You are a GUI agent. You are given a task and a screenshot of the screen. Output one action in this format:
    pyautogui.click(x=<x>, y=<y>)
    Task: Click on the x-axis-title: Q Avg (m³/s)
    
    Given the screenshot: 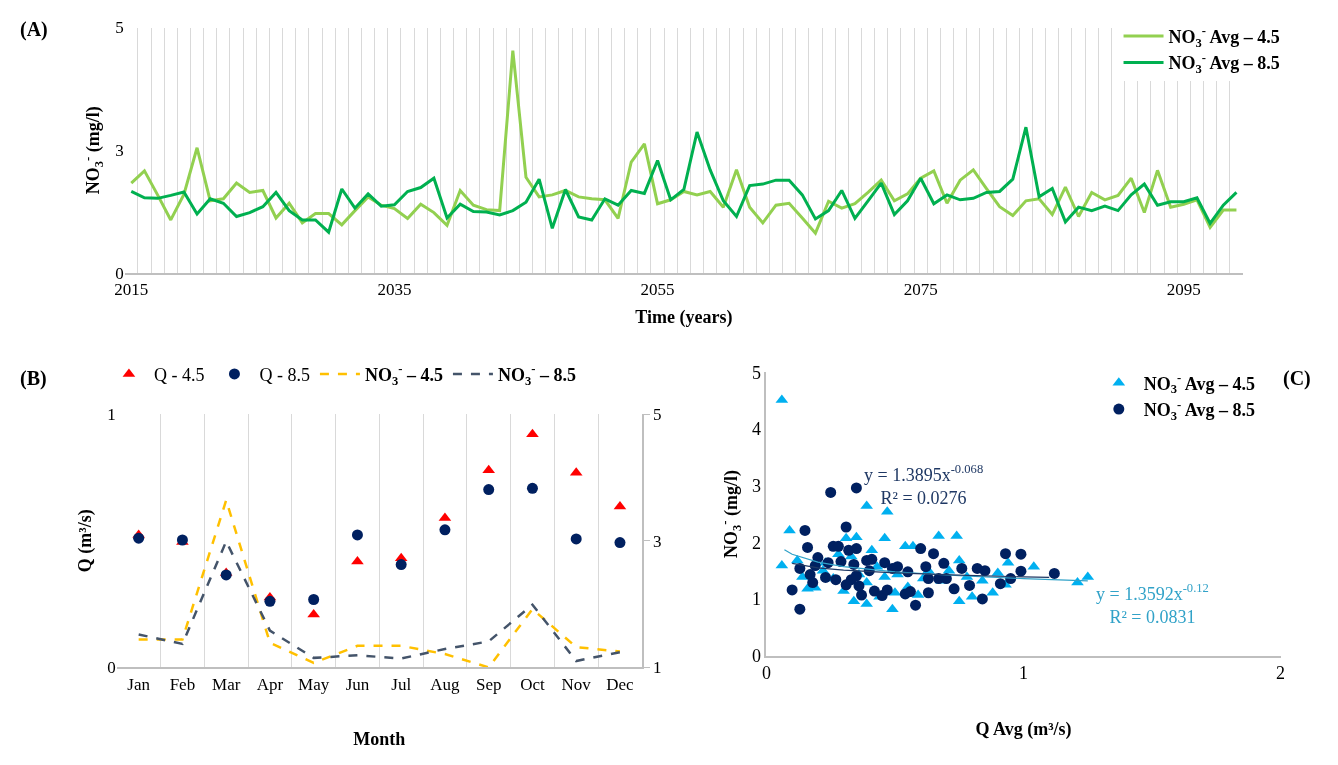 What is the action you would take?
    pyautogui.click(x=1023, y=729)
    